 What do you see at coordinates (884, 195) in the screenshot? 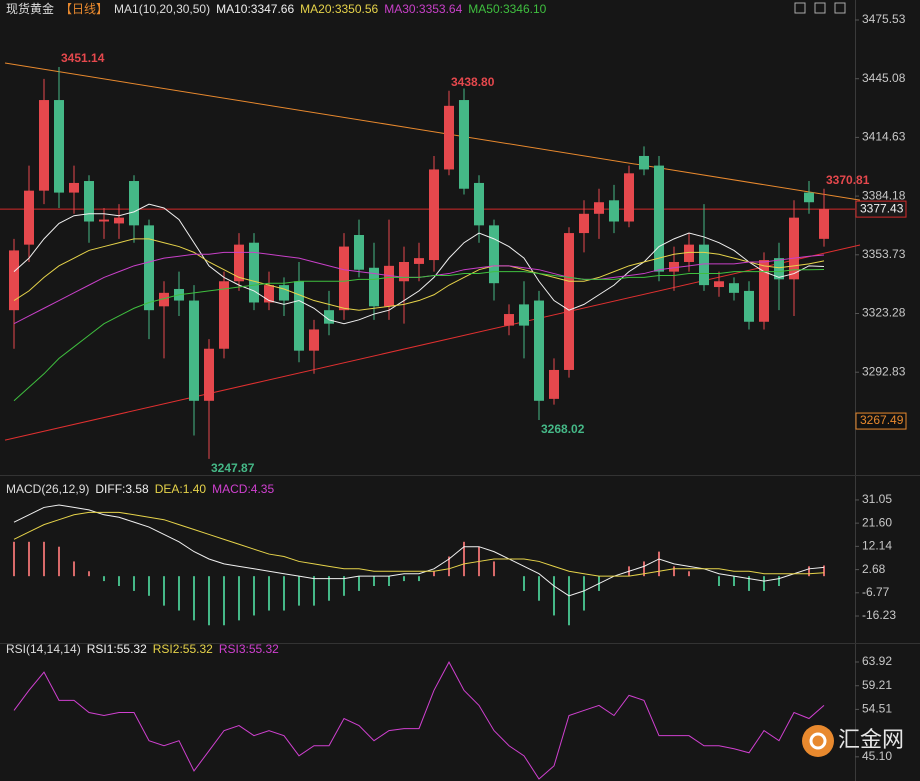
I see `y-tick-label: 3384.18` at bounding box center [884, 195].